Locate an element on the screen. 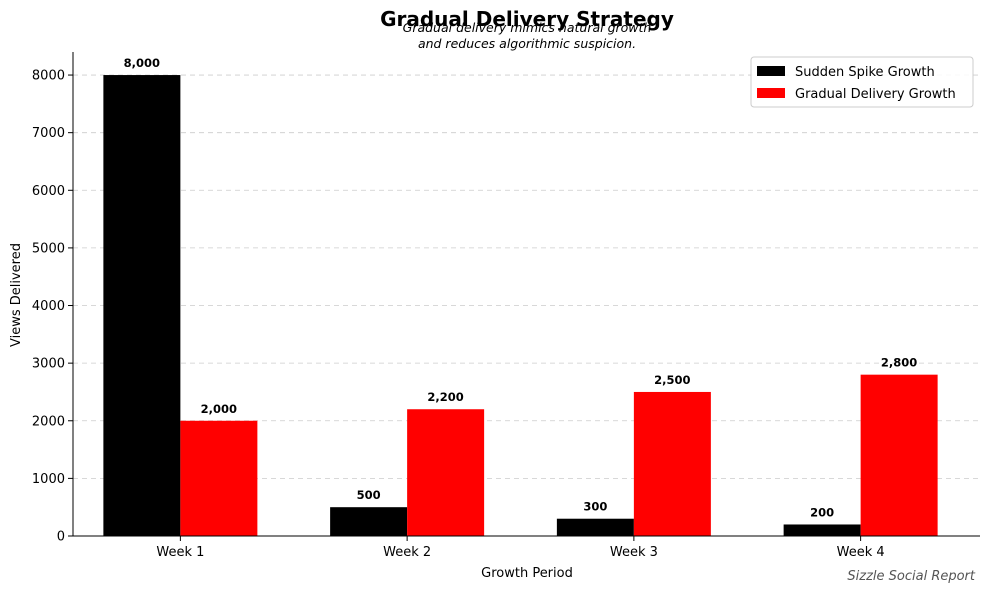 The image size is (989, 592). x-axis-label: Growth Period is located at coordinates (527, 573).